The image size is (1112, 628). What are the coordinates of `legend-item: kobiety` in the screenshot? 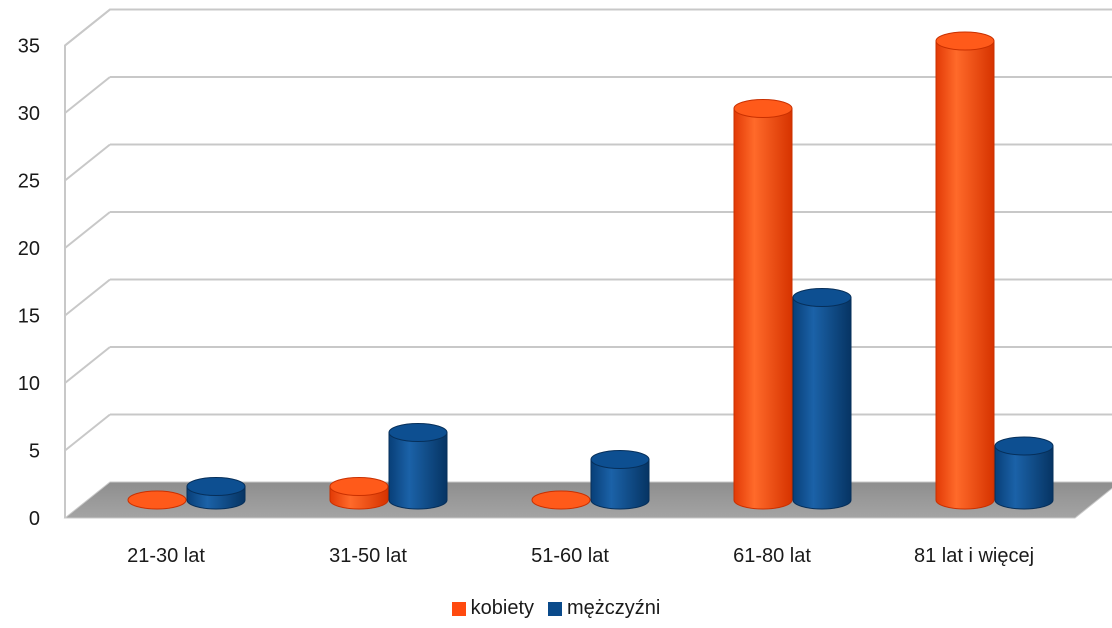 It's located at (492, 608).